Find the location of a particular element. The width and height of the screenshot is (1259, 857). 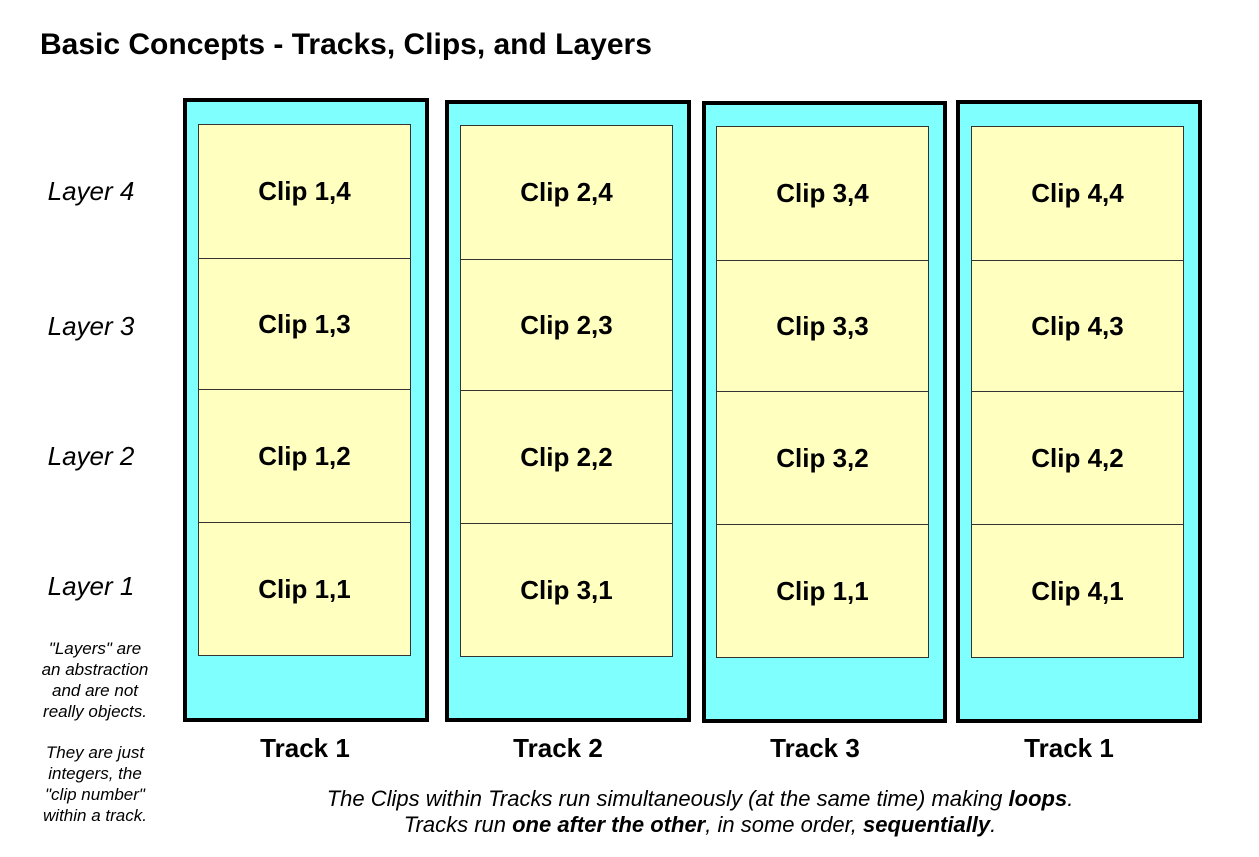

clip-box: Clip 3,3 is located at coordinates (822, 325).